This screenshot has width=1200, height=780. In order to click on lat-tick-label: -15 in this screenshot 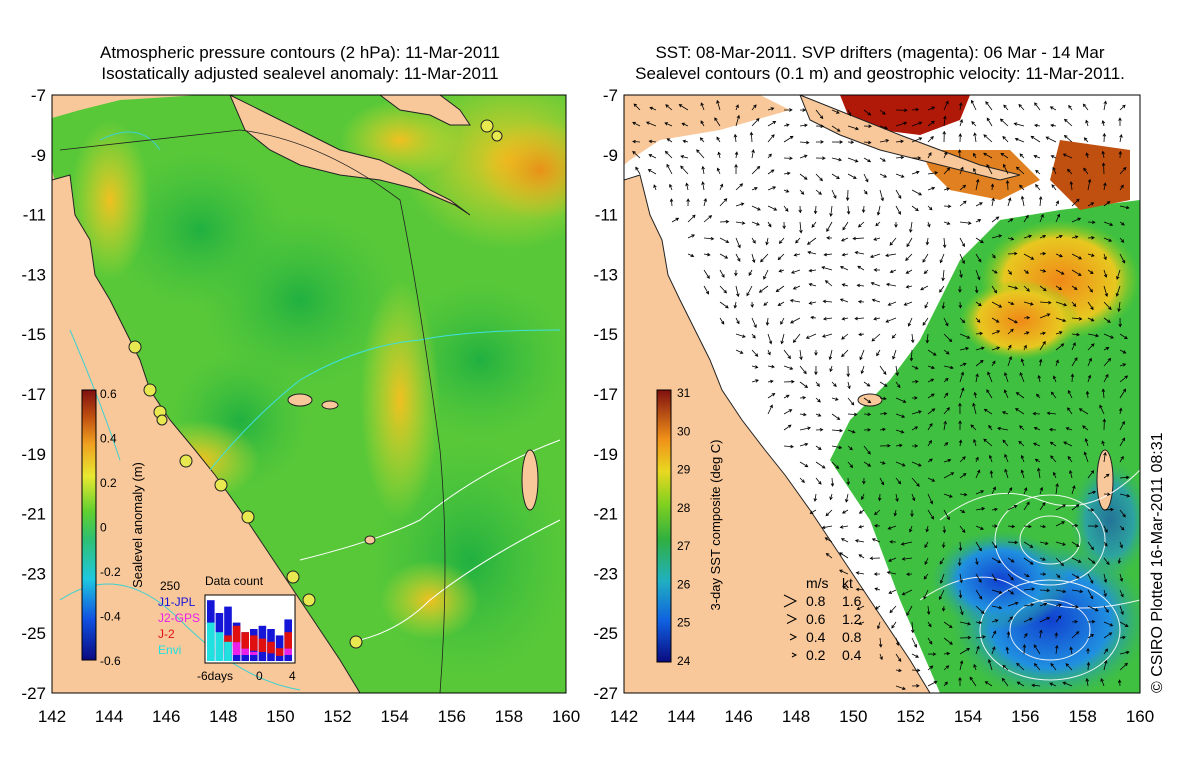, I will do `click(33, 334)`.